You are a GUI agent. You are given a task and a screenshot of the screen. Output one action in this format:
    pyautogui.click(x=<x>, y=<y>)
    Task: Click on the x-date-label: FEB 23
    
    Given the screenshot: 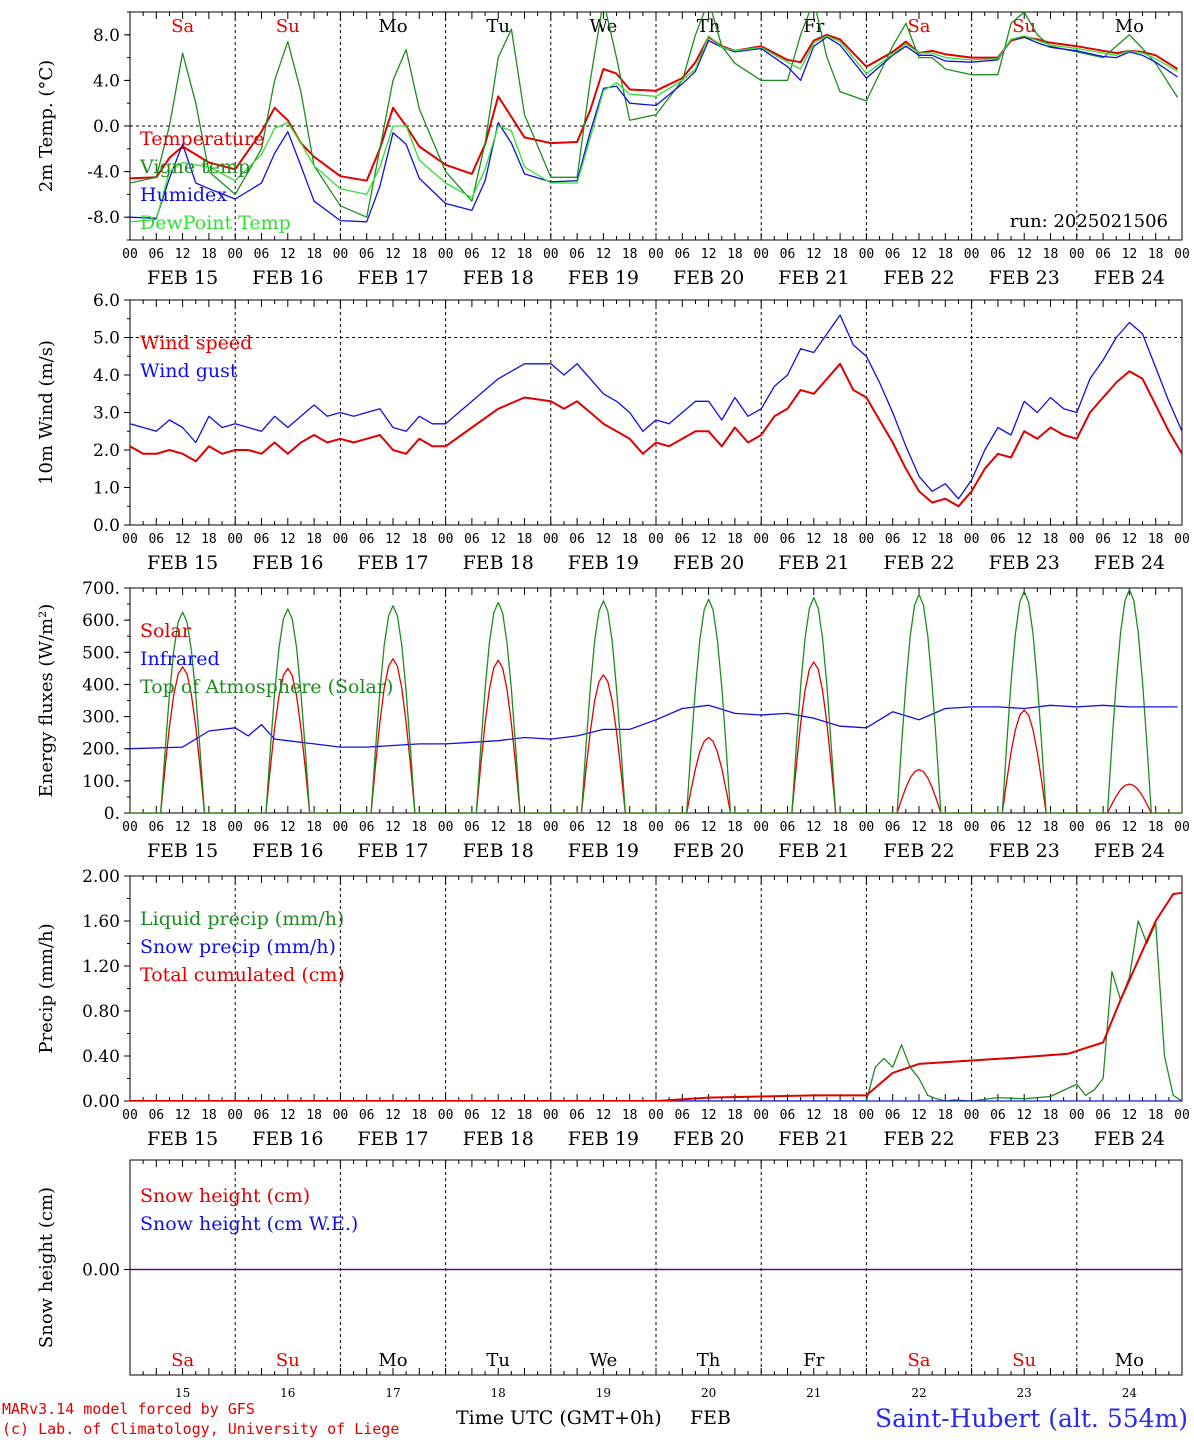 What is the action you would take?
    pyautogui.click(x=1024, y=1139)
    